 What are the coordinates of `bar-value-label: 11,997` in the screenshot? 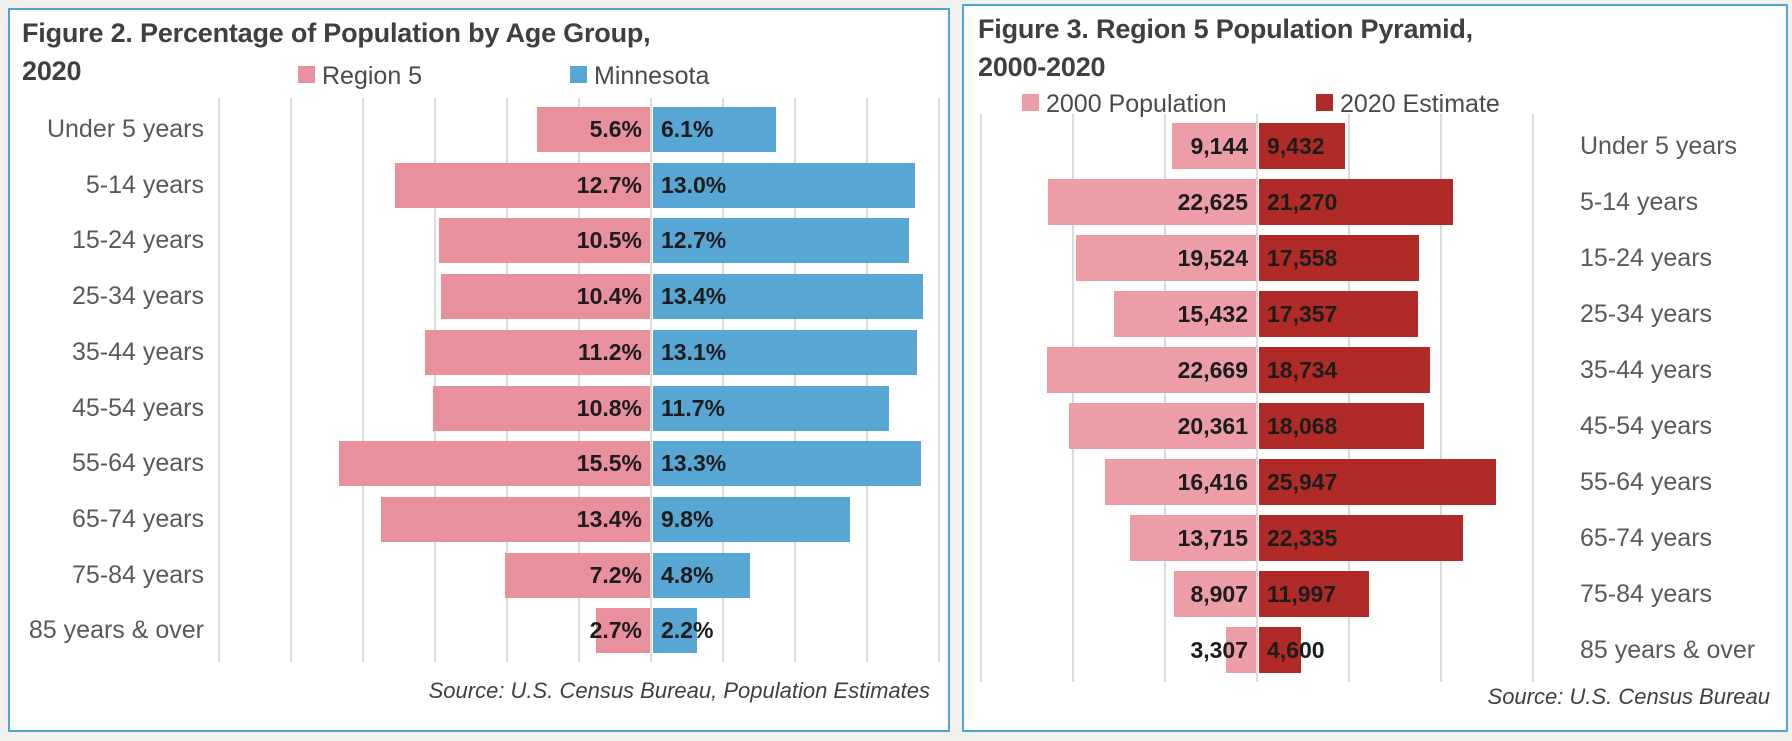 It's located at (1302, 594).